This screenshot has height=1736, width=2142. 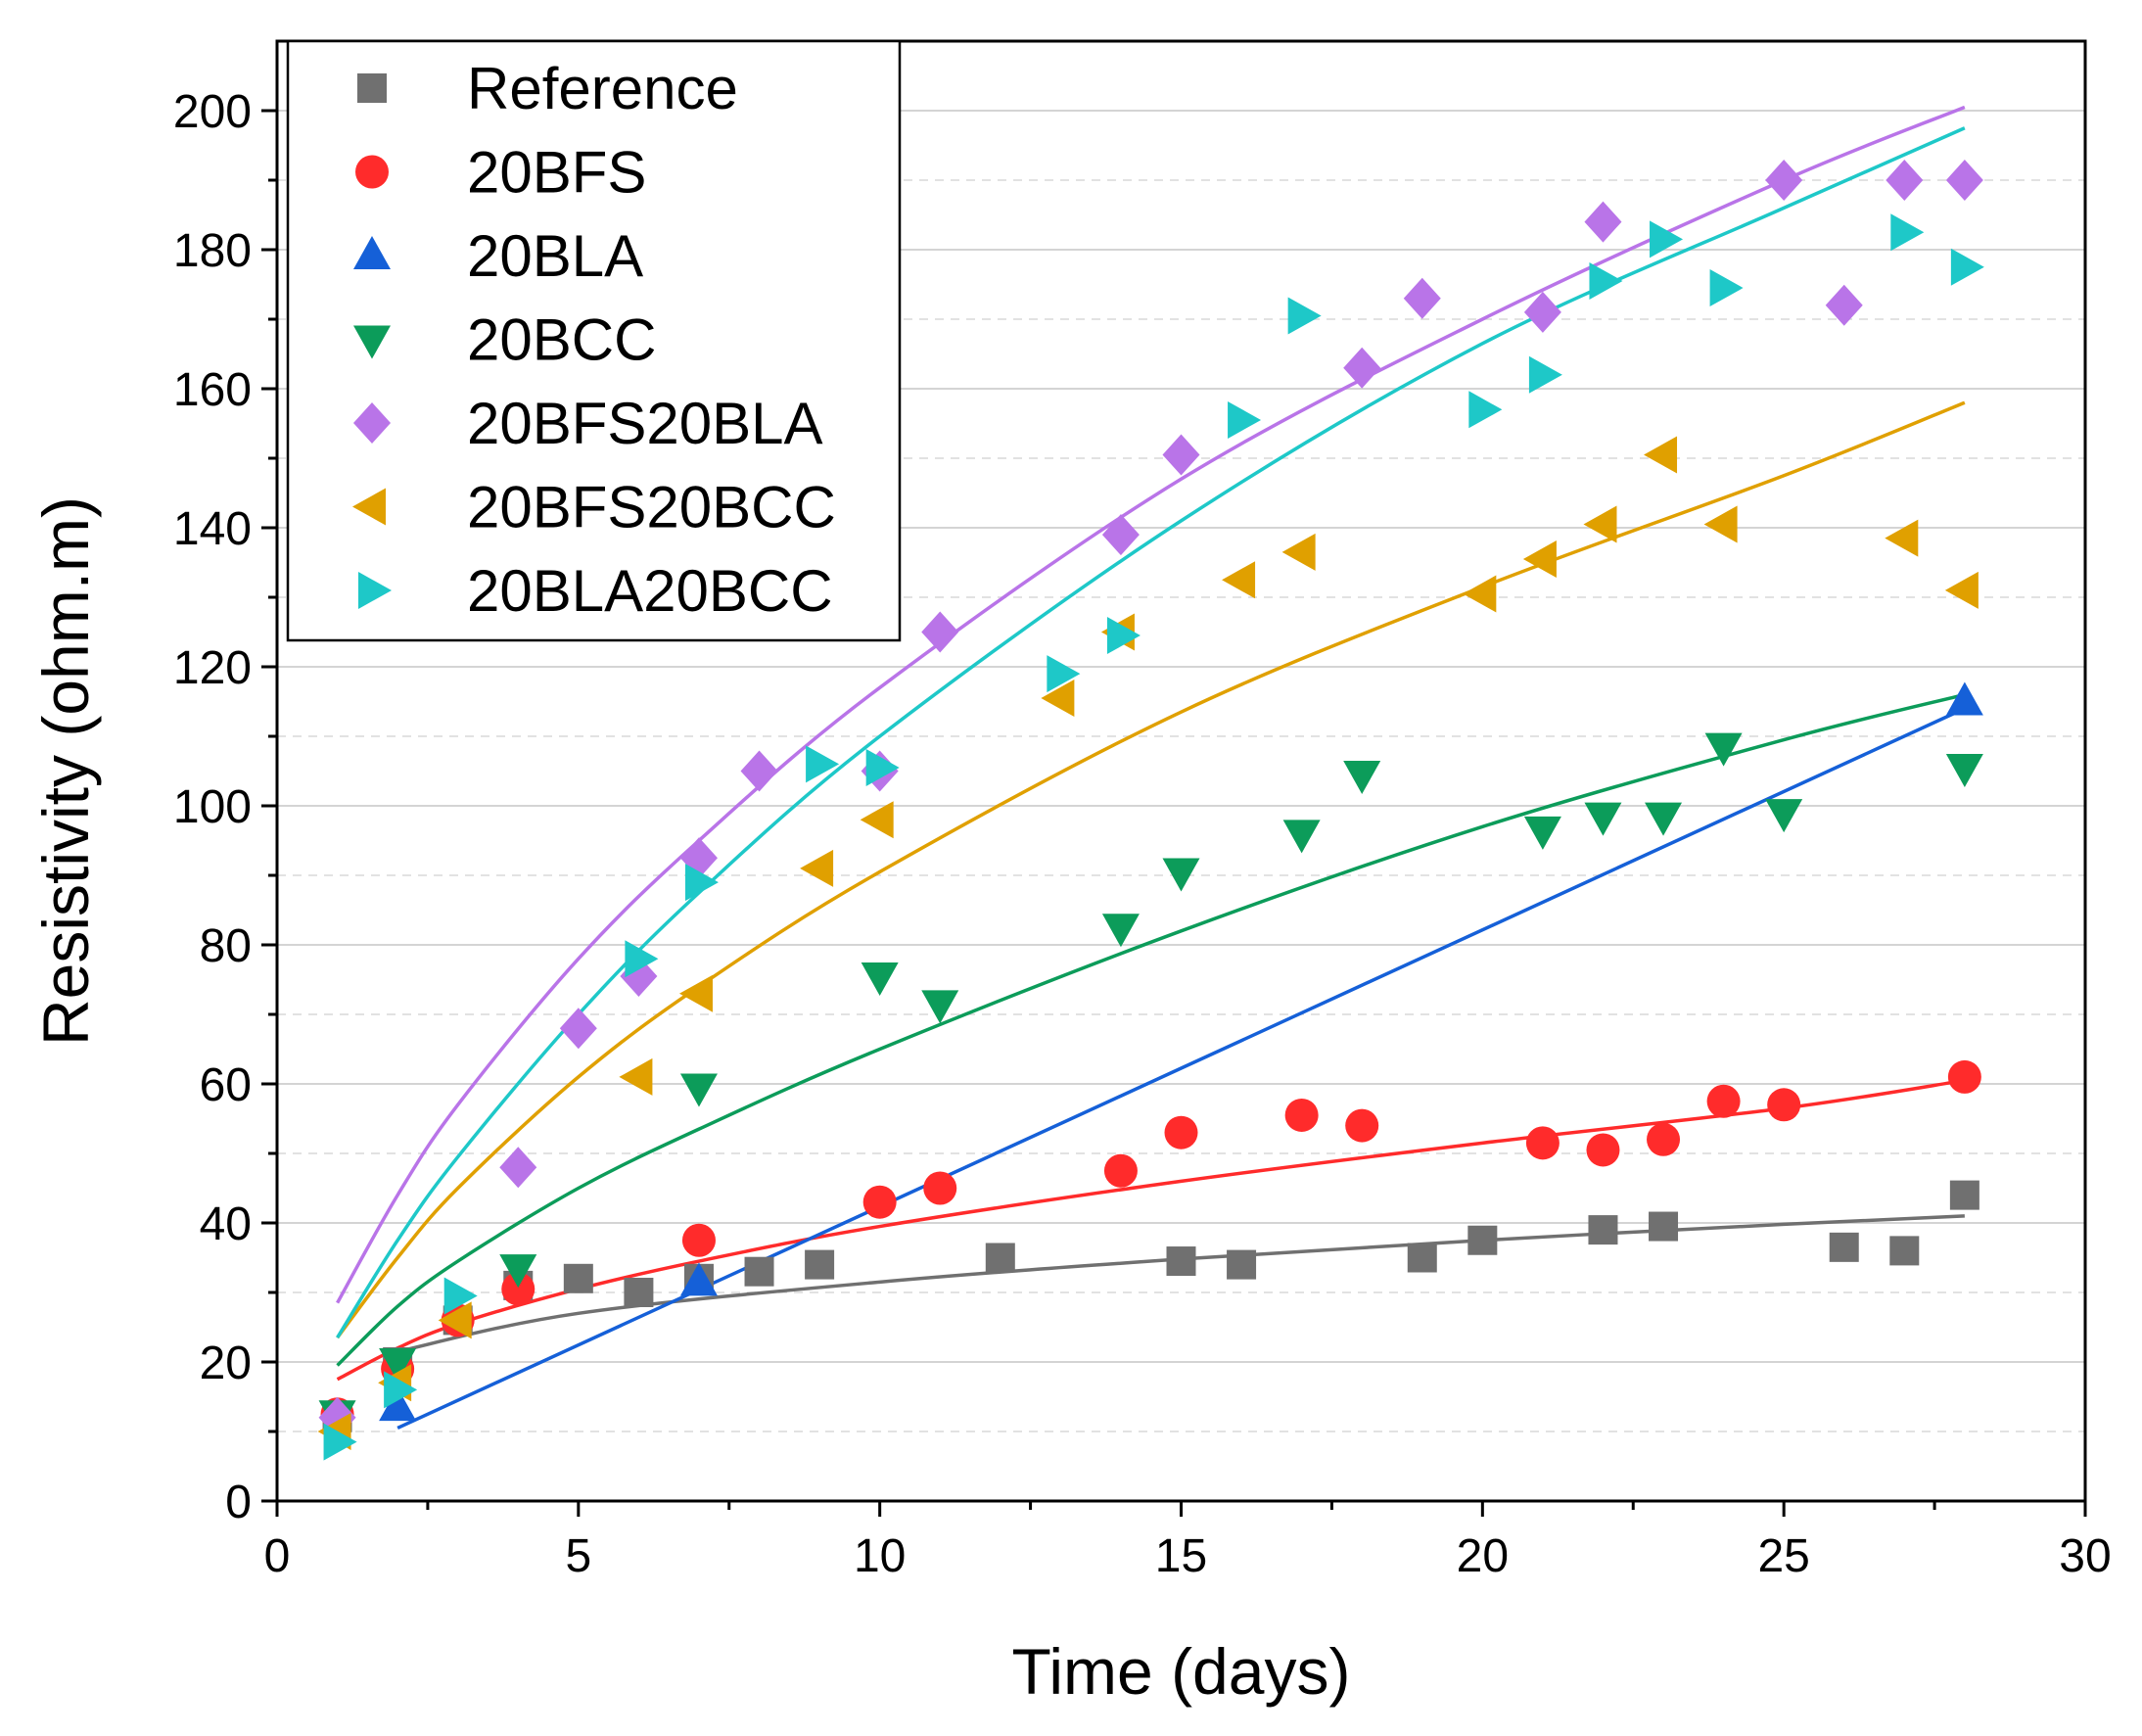 What do you see at coordinates (555, 256) in the screenshot?
I see `legend-label: 20BLA` at bounding box center [555, 256].